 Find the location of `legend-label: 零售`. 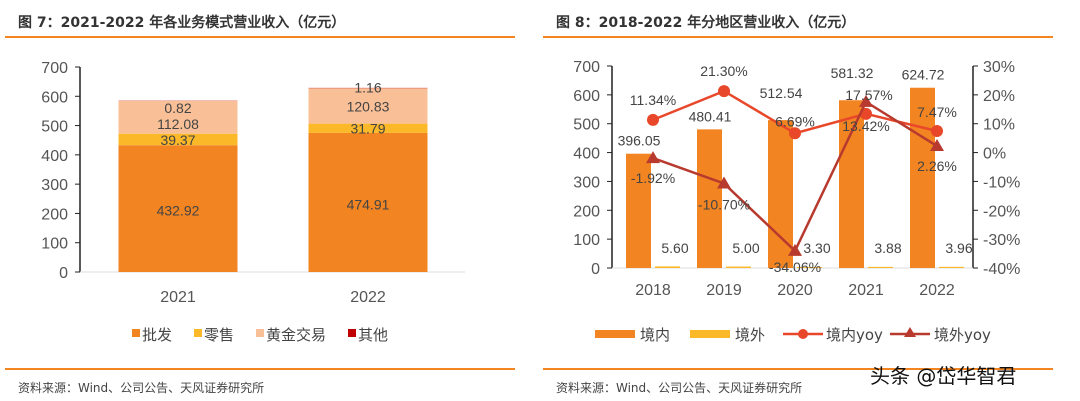

legend-label: 零售 is located at coordinates (219, 335).